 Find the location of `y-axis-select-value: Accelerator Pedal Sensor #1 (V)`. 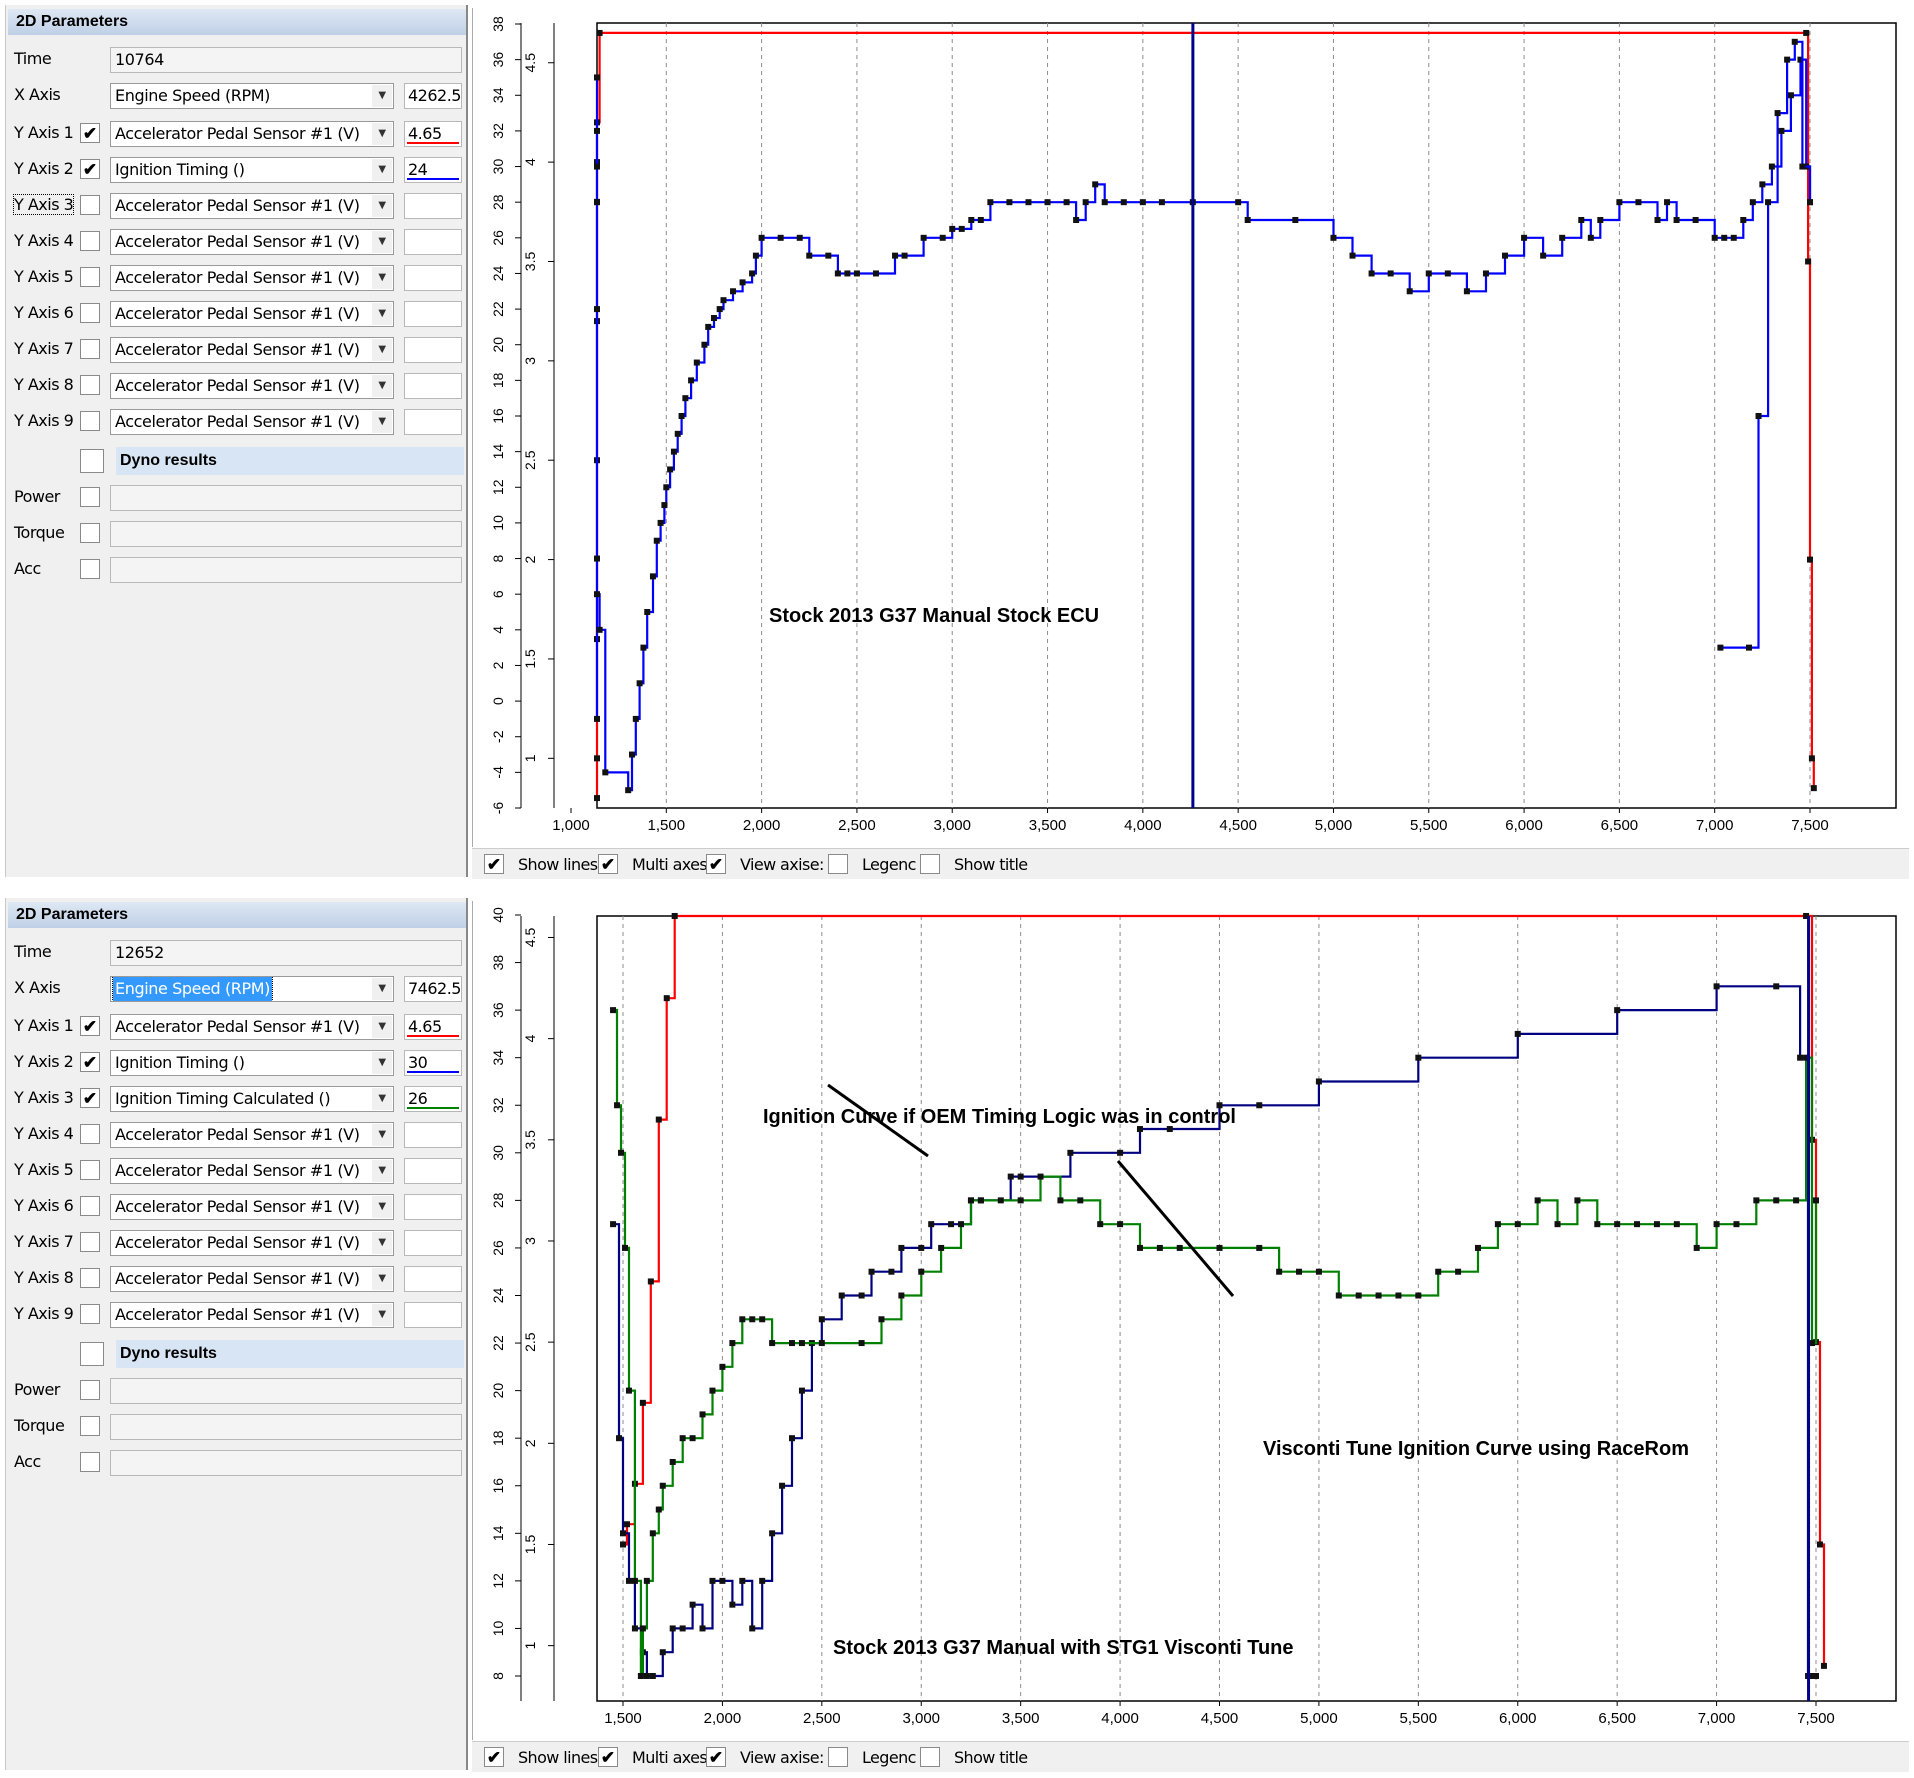

y-axis-select-value: Accelerator Pedal Sensor #1 (V) is located at coordinates (237, 1242).